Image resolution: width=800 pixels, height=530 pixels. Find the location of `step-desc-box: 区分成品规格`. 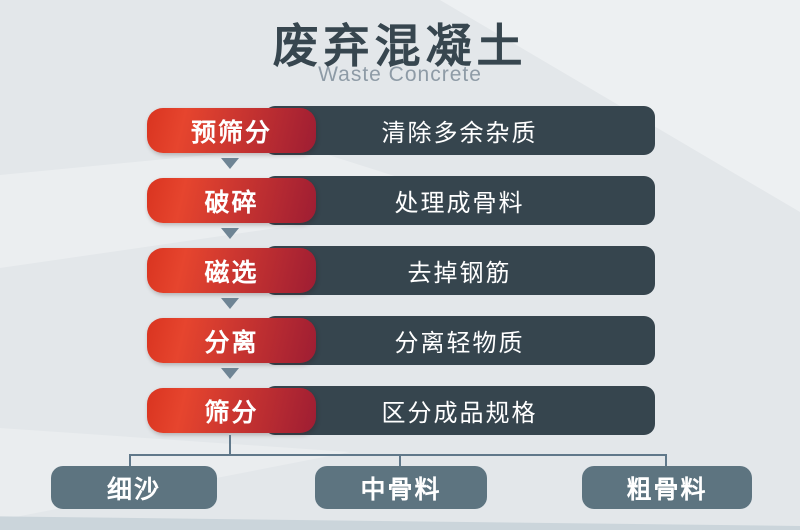

step-desc-box: 区分成品规格 is located at coordinates (459, 410).